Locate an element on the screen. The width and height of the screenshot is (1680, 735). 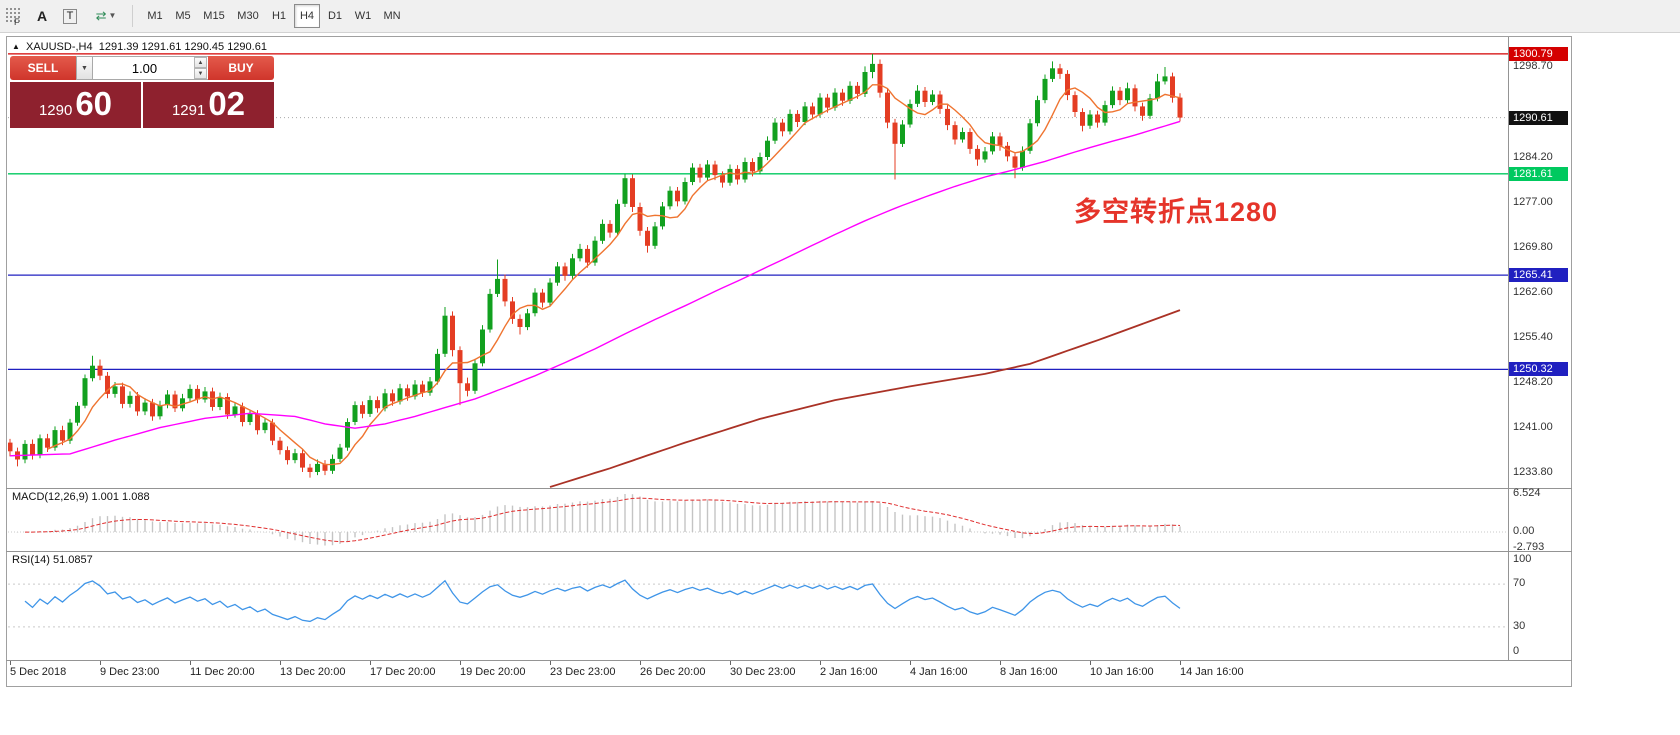
chart-annotation-text: 多空转折点1280 is located at coordinates (1176, 212).